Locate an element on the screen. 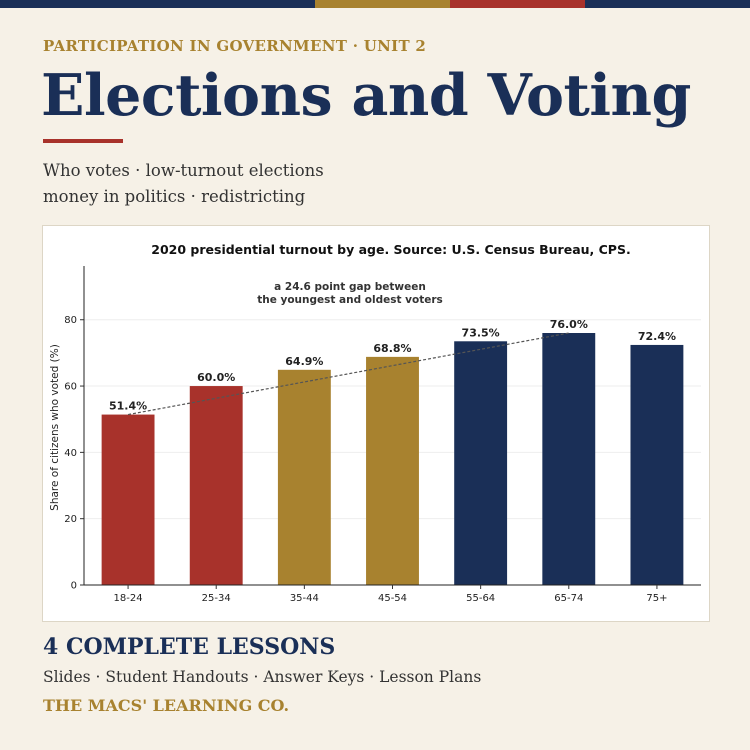  value-label-35-44: 64.9% is located at coordinates (304, 361).